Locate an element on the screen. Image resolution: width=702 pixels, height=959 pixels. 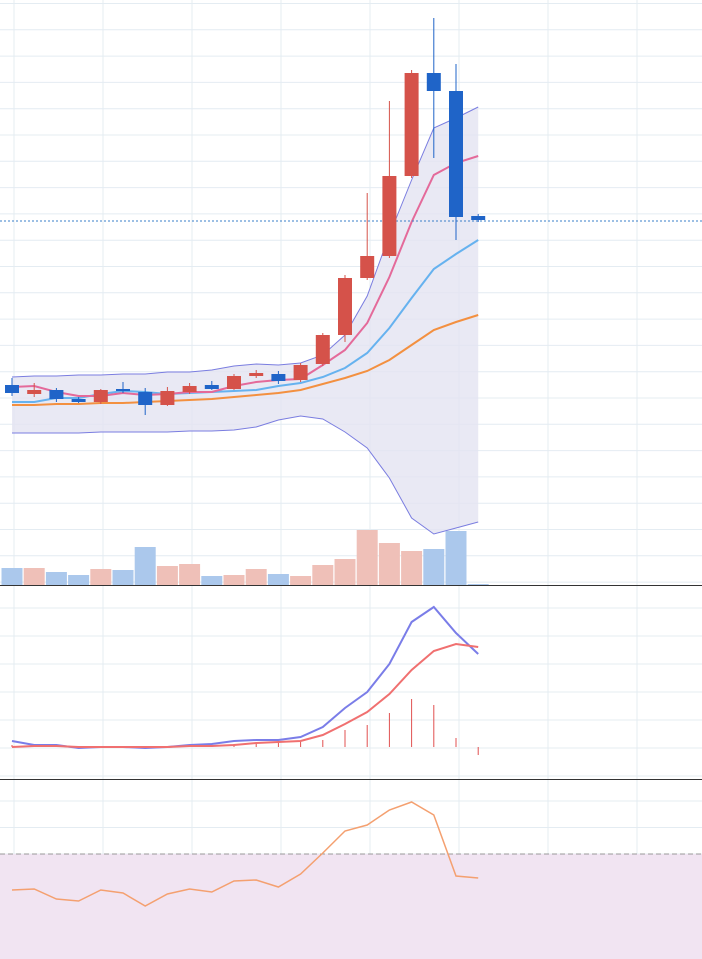
bollinger-lower is located at coordinates (245, 475).